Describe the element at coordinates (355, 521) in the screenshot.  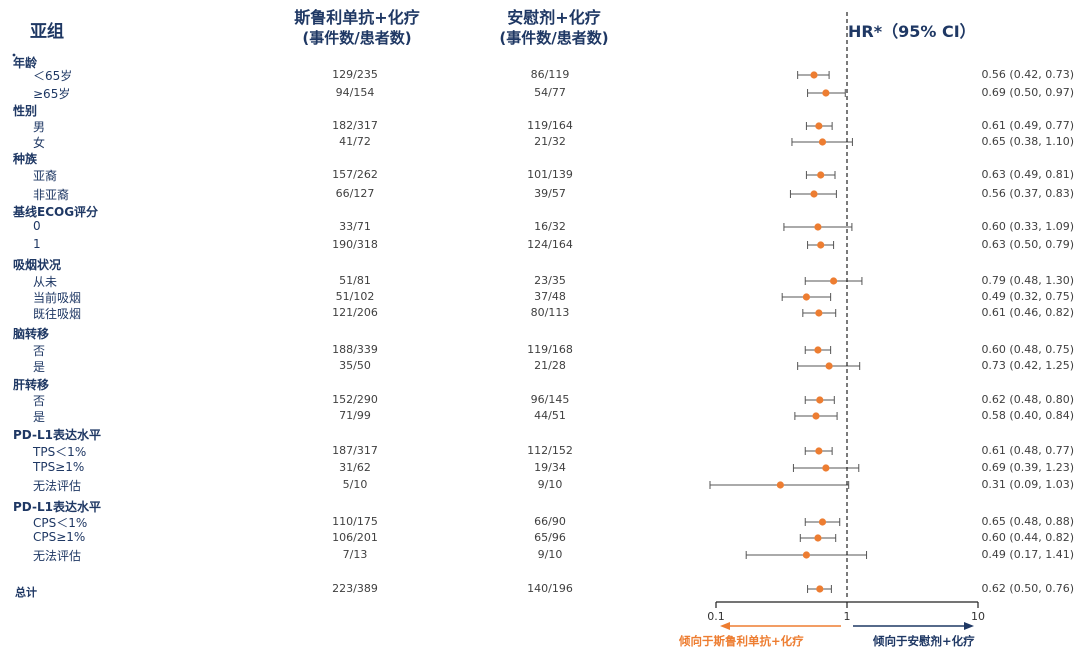
I see `arm1-count: 110/175` at that location.